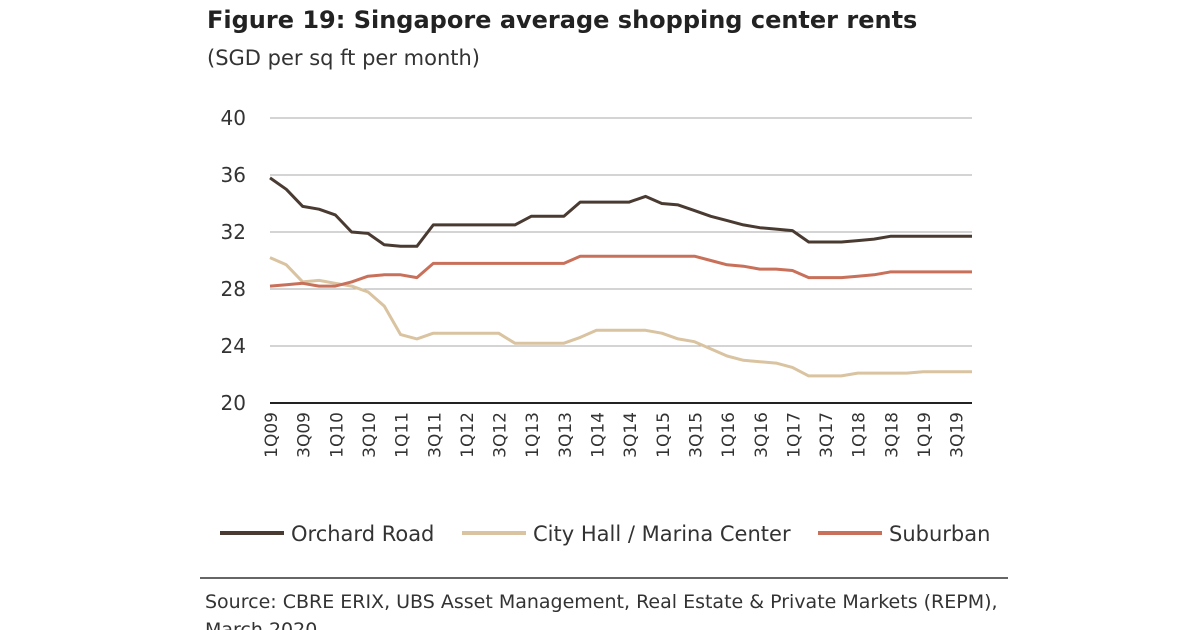 The height and width of the screenshot is (630, 1200). I want to click on legend-label: Orchard Road, so click(362, 534).